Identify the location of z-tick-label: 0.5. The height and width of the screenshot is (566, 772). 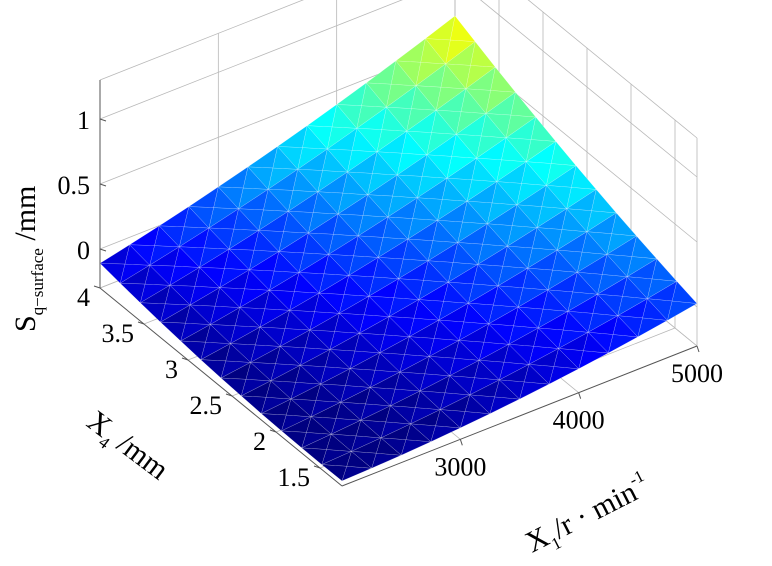
(74, 185).